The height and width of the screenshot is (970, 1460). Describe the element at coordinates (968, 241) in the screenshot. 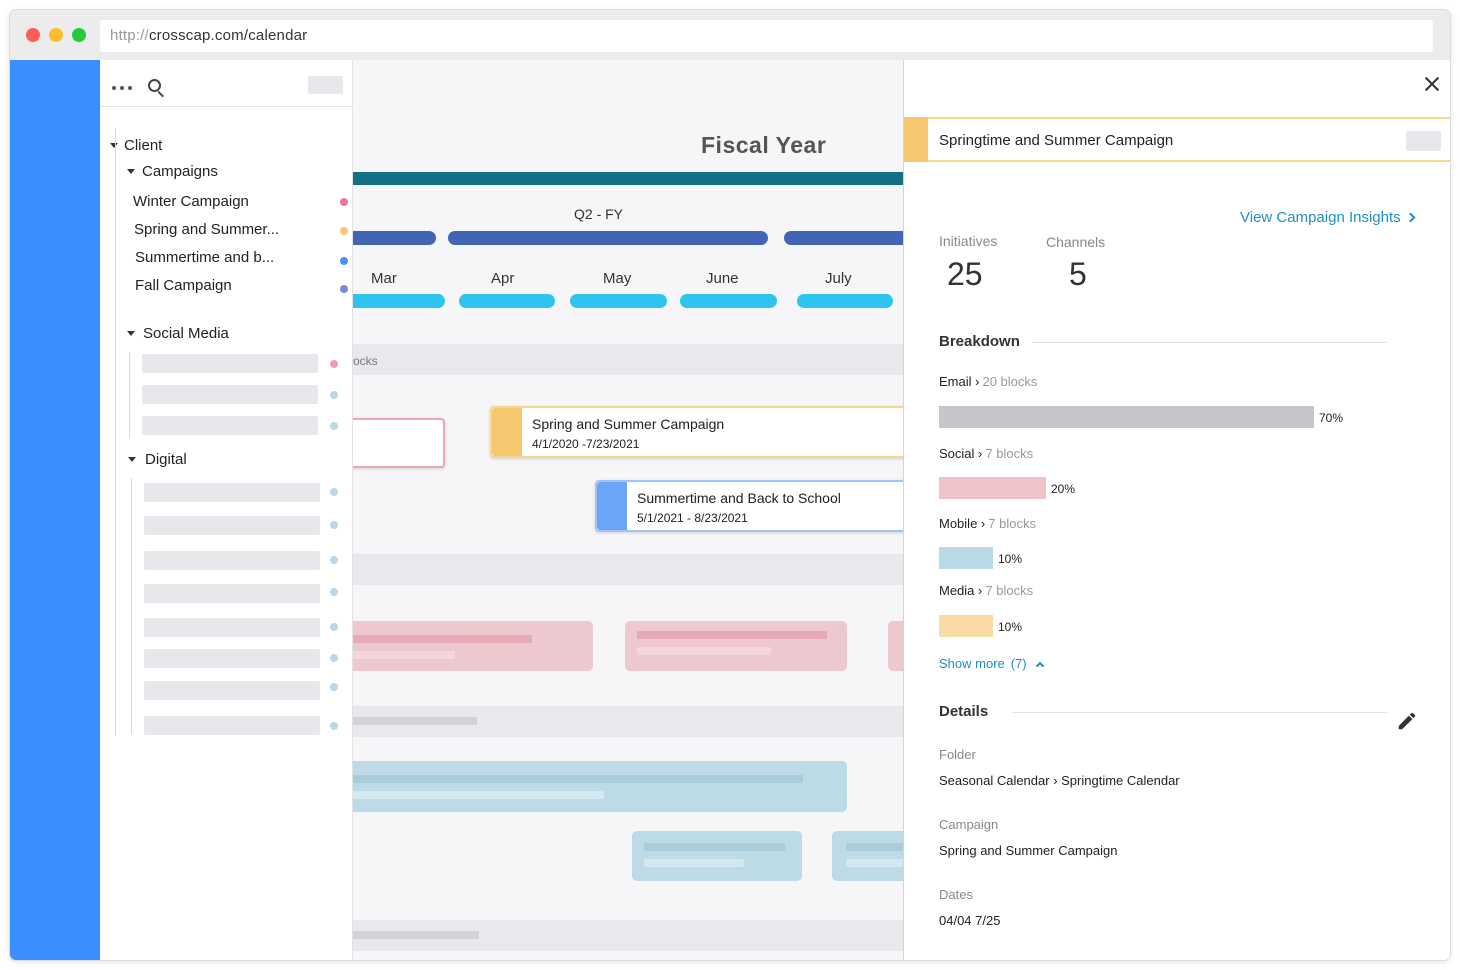

I see `stat-label-initiatives: Initiatives` at that location.